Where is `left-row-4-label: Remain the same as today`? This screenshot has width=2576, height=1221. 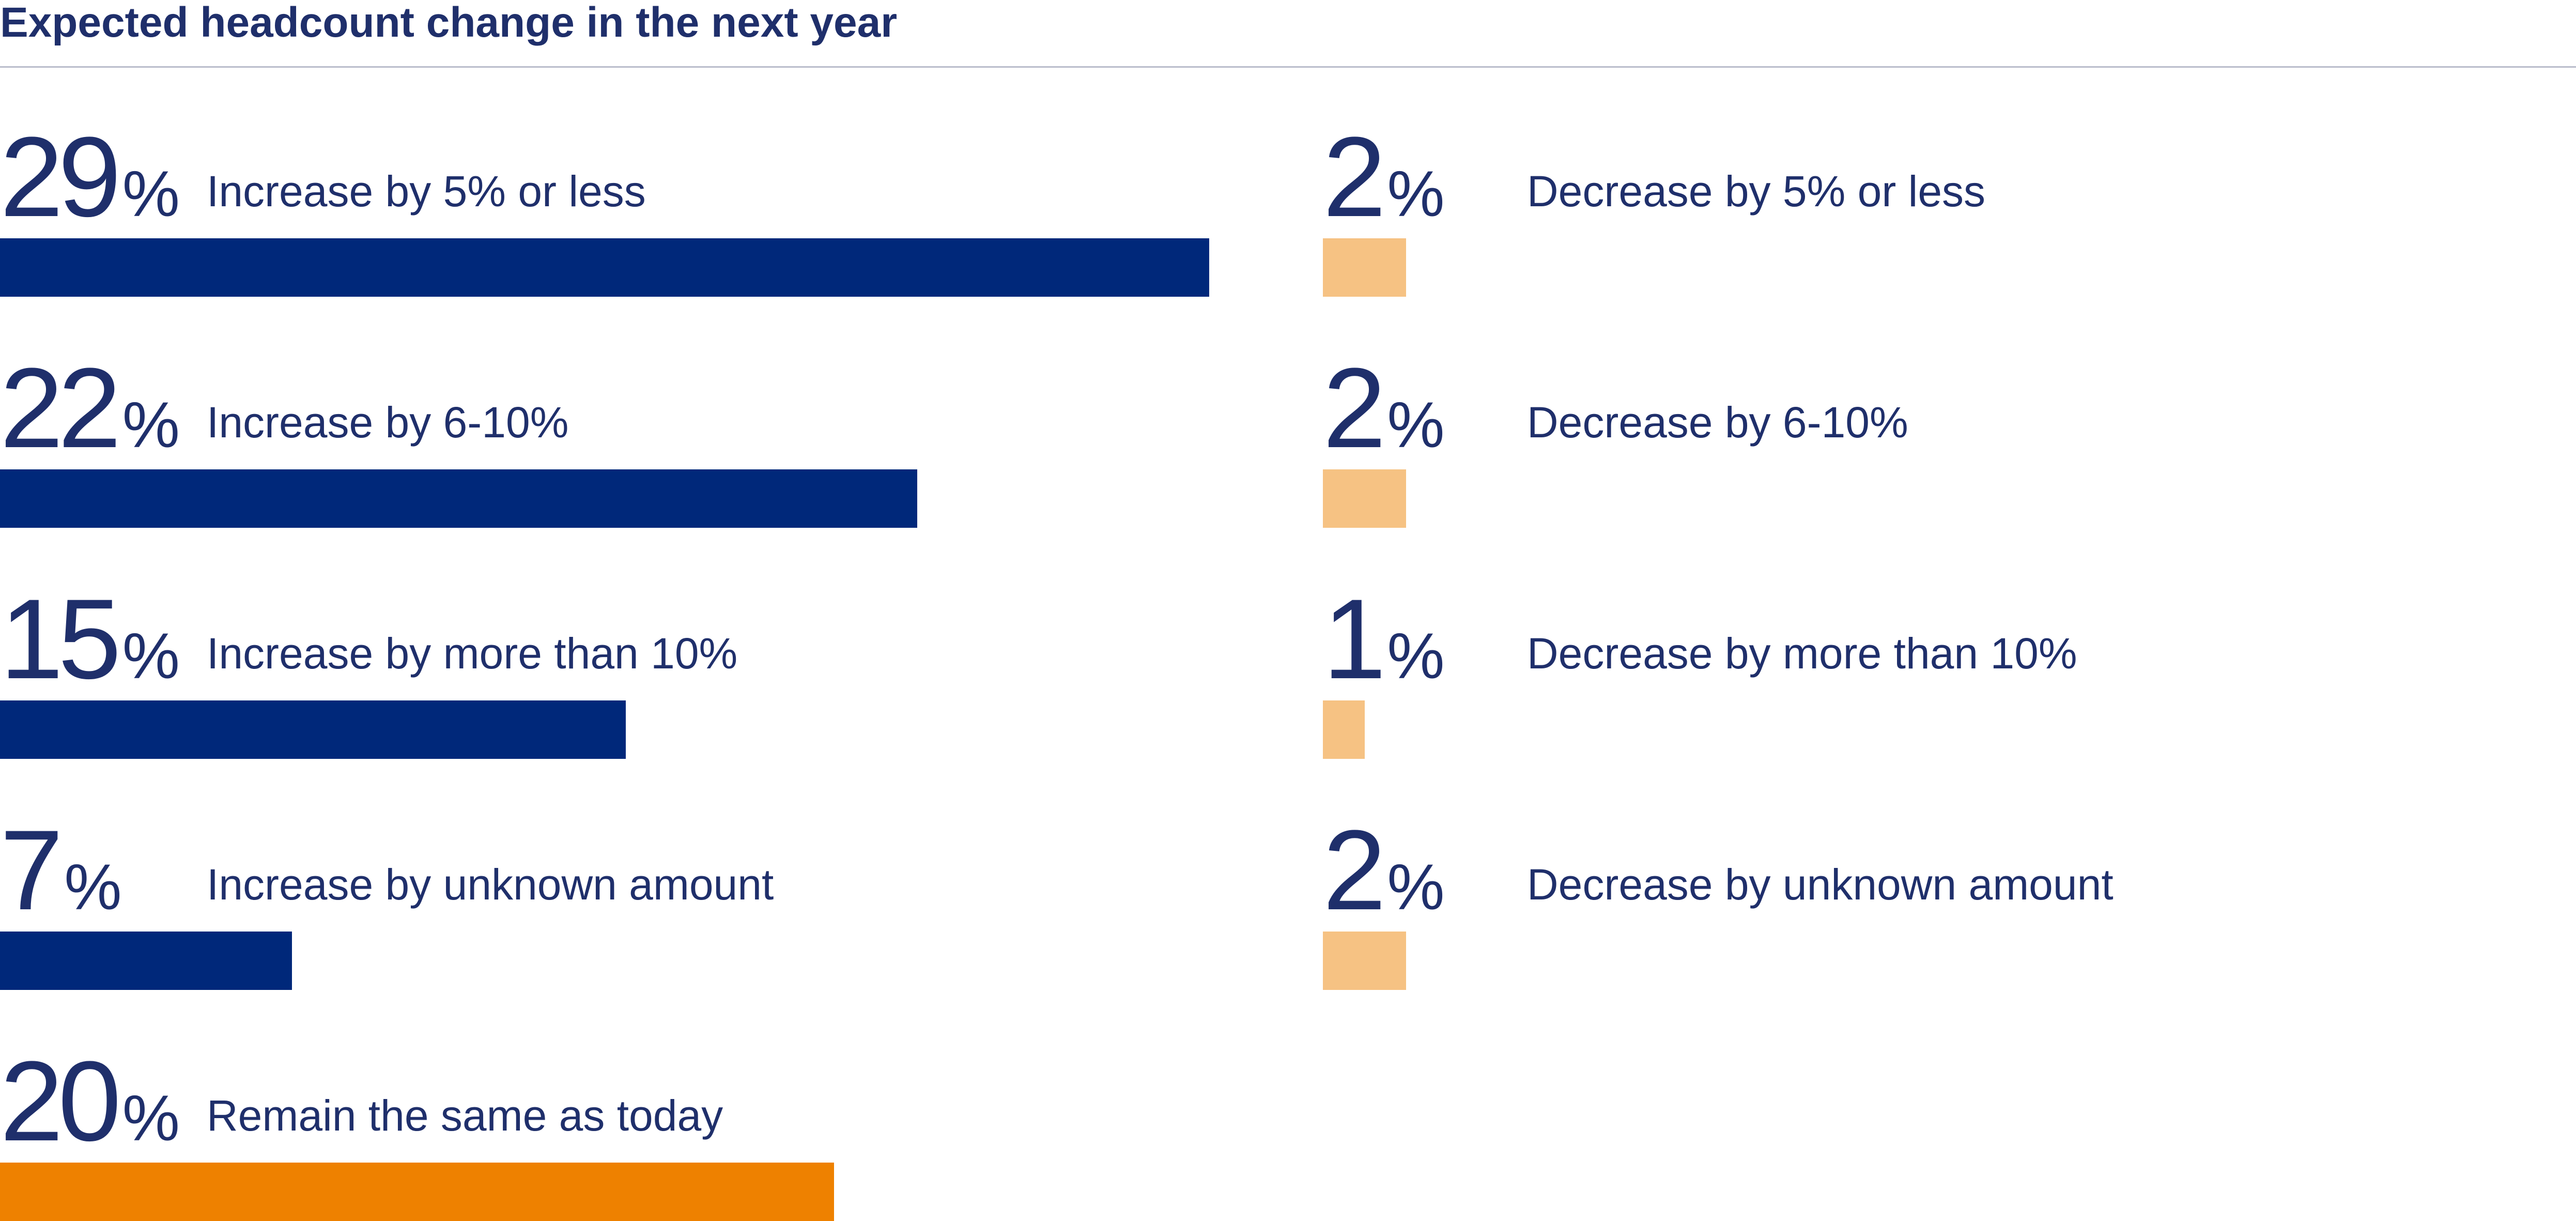
left-row-4-label: Remain the same as today is located at coordinates (465, 1115).